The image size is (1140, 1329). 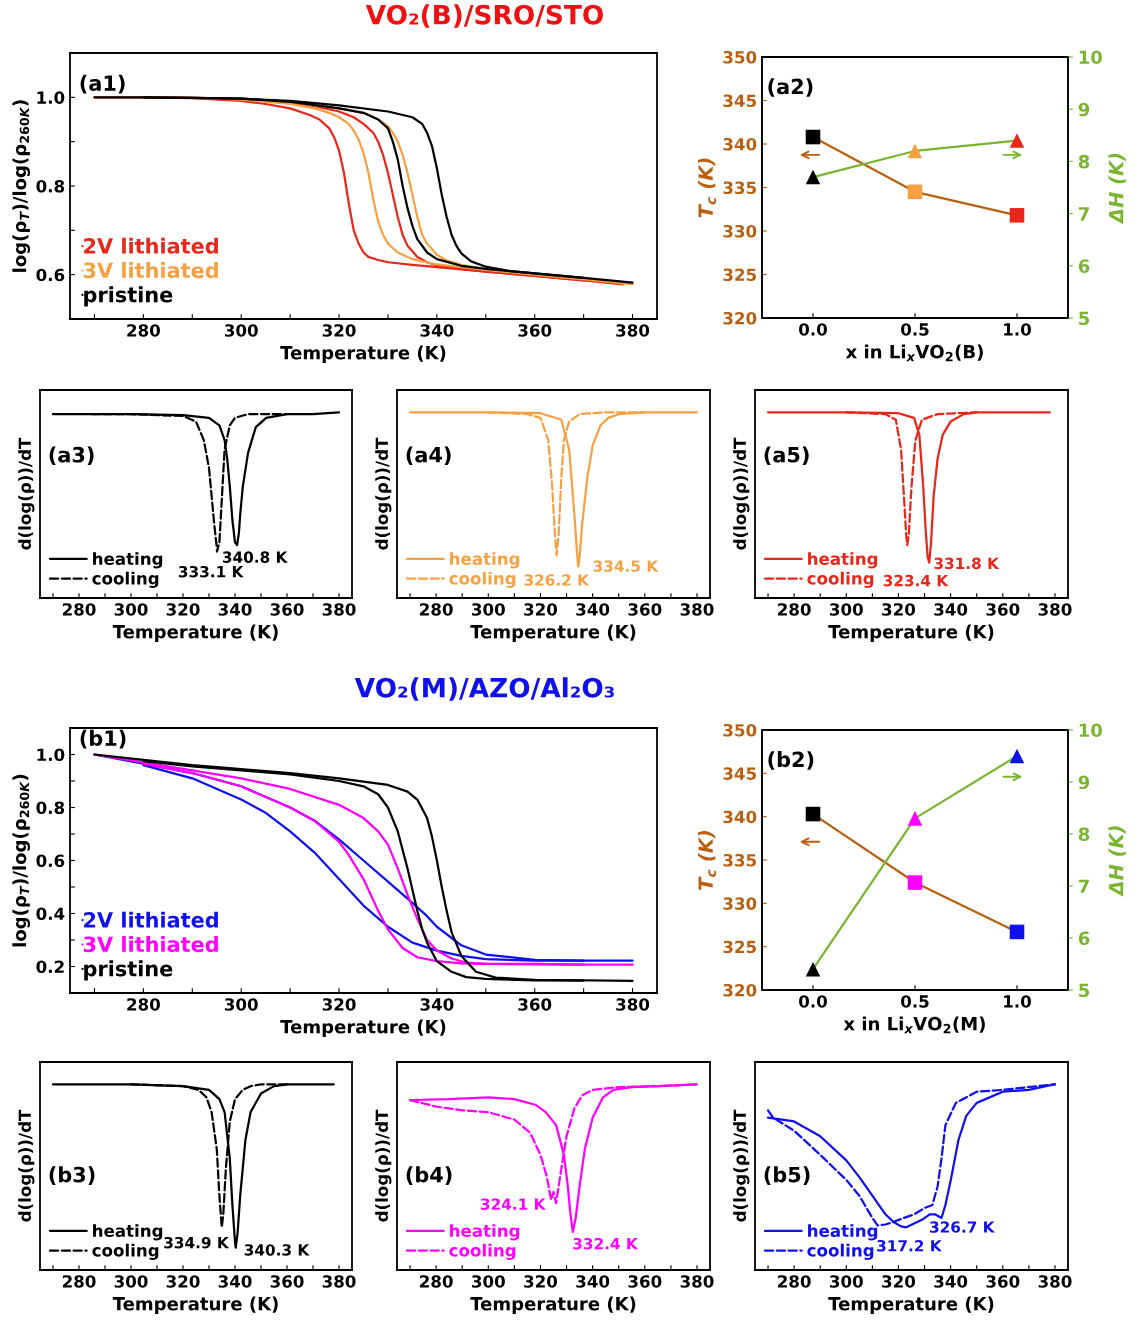 What do you see at coordinates (787, 1175) in the screenshot?
I see `annotation: (b5)` at bounding box center [787, 1175].